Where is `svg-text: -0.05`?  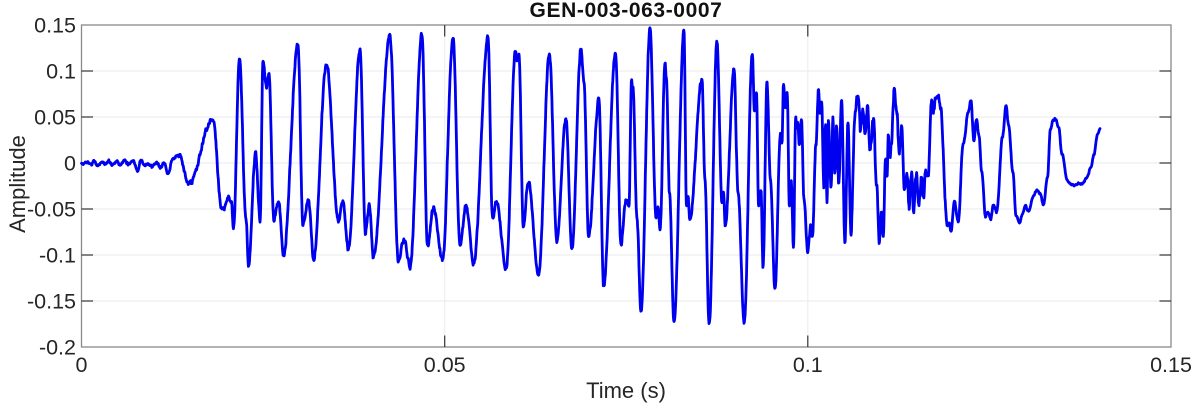 svg-text: -0.05 is located at coordinates (51, 210).